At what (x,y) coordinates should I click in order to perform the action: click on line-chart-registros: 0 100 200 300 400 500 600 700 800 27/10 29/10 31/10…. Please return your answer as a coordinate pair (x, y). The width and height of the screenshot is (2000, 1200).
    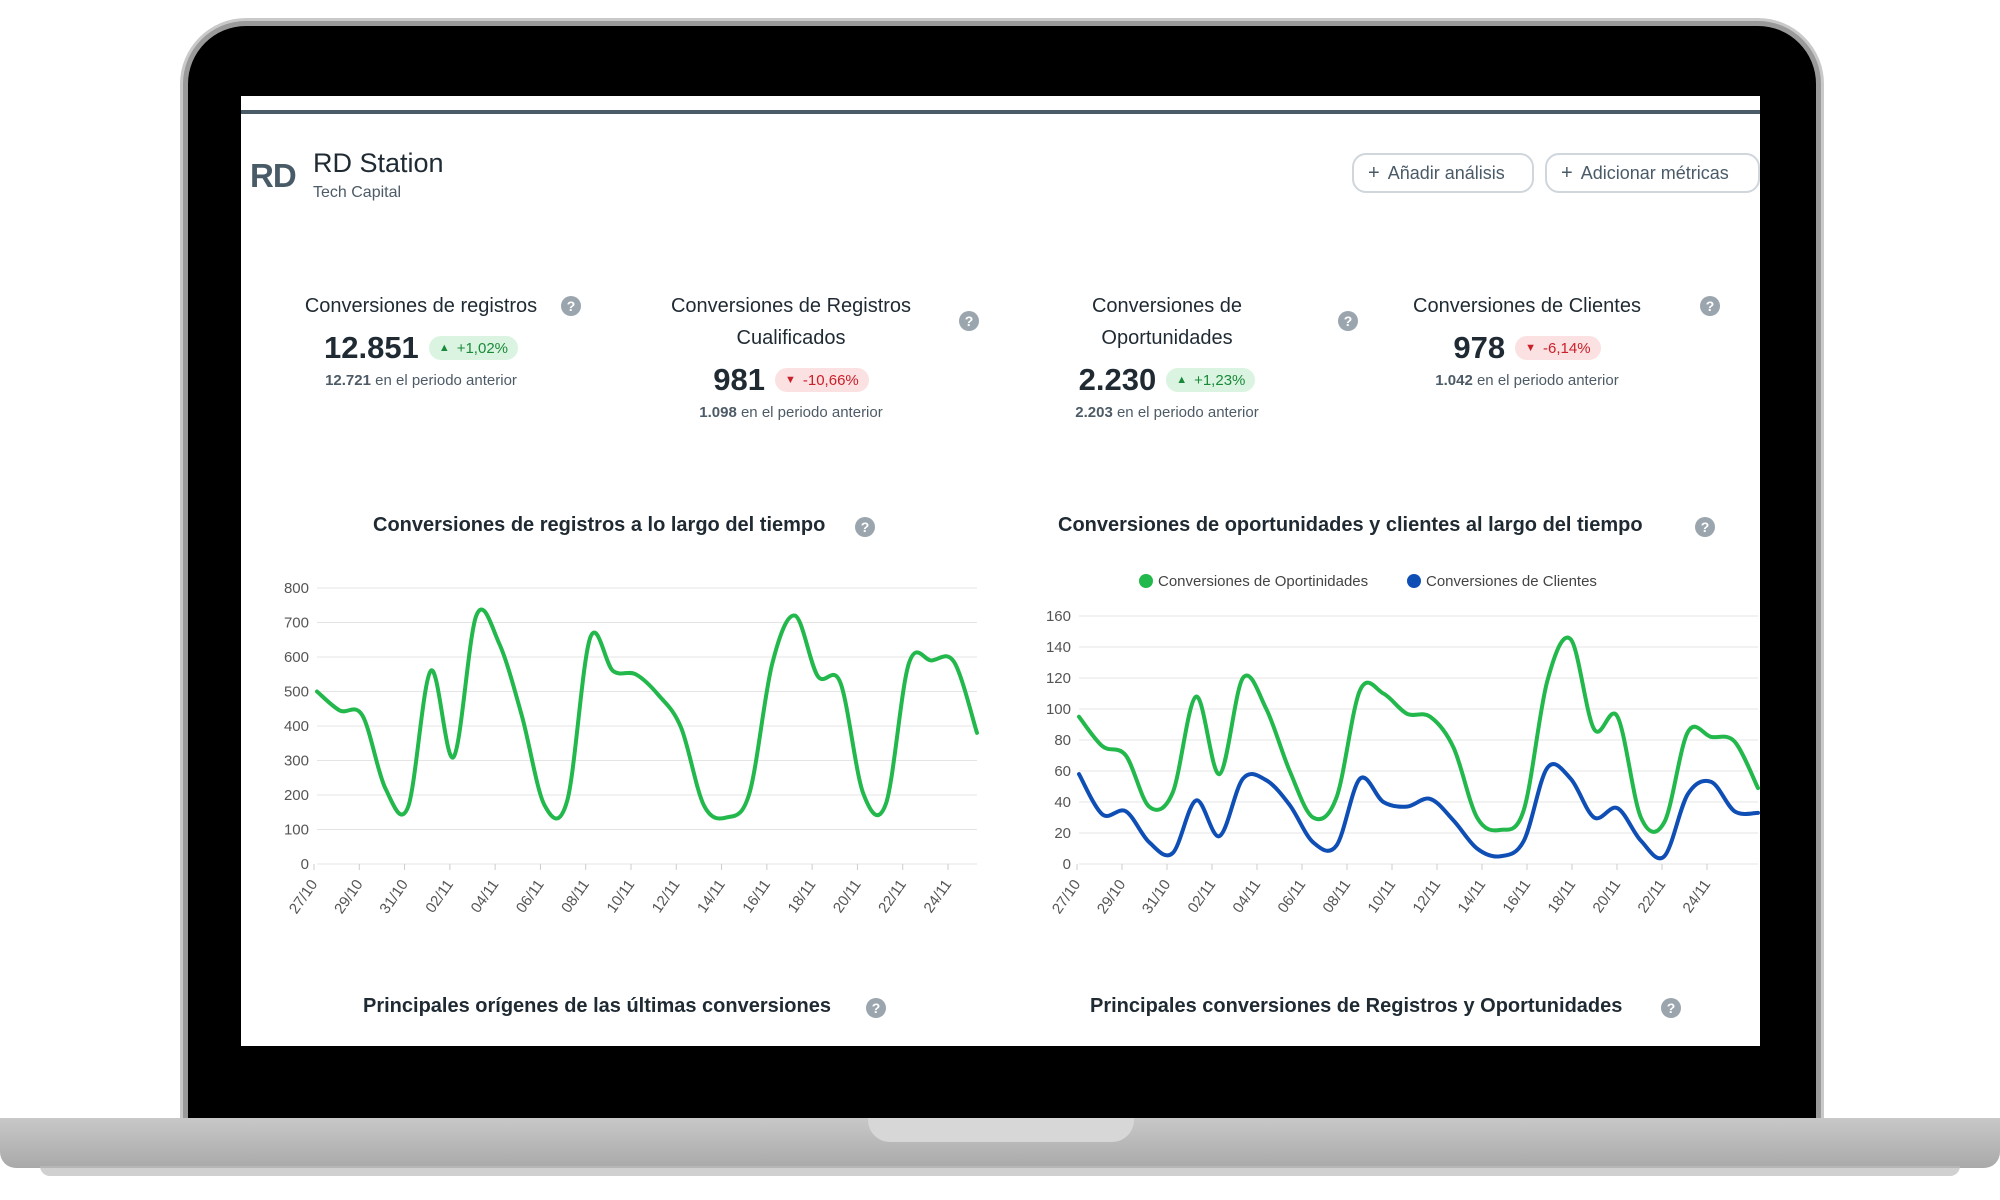
    Looking at the image, I should click on (631, 749).